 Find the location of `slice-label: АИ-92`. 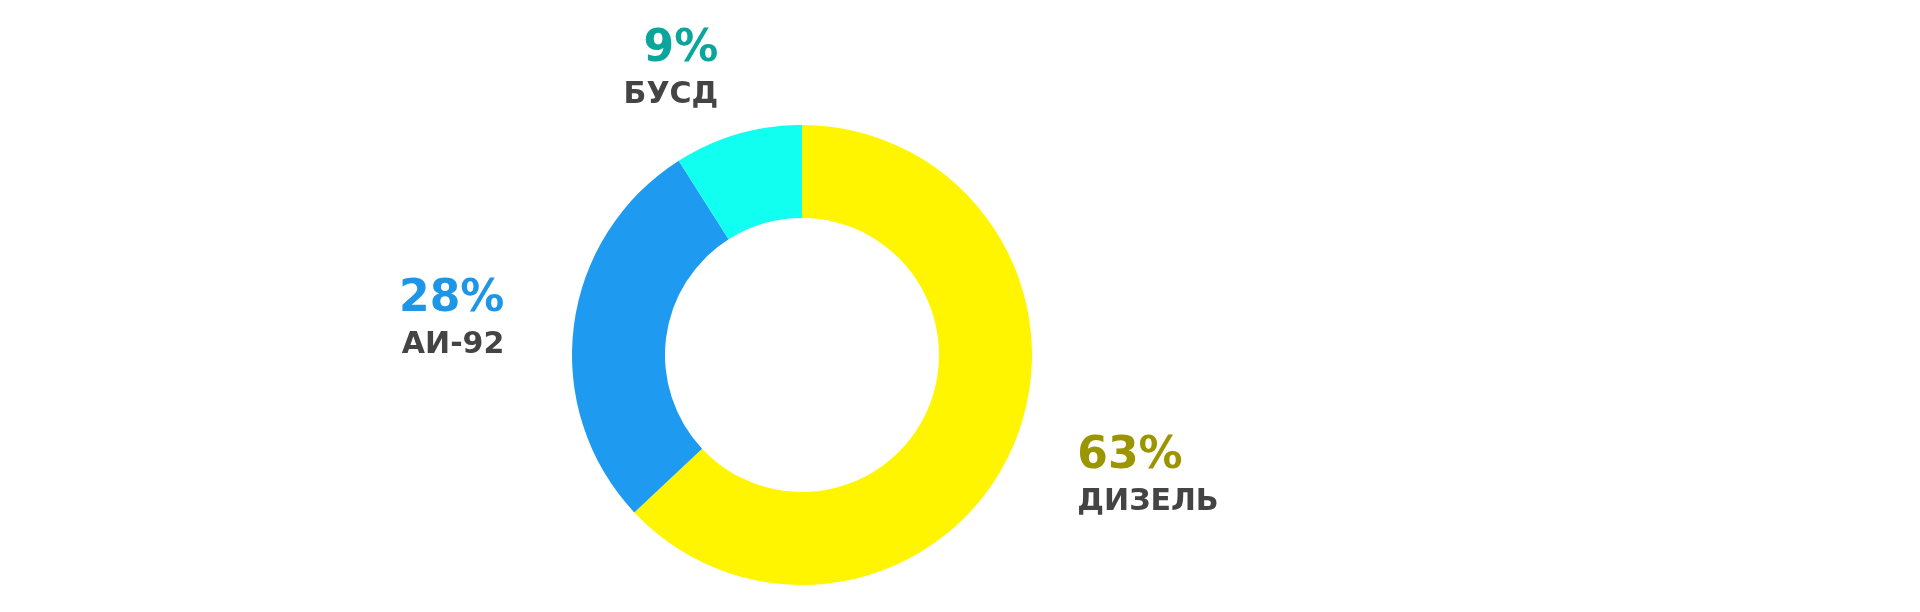

slice-label: АИ-92 is located at coordinates (453, 343).